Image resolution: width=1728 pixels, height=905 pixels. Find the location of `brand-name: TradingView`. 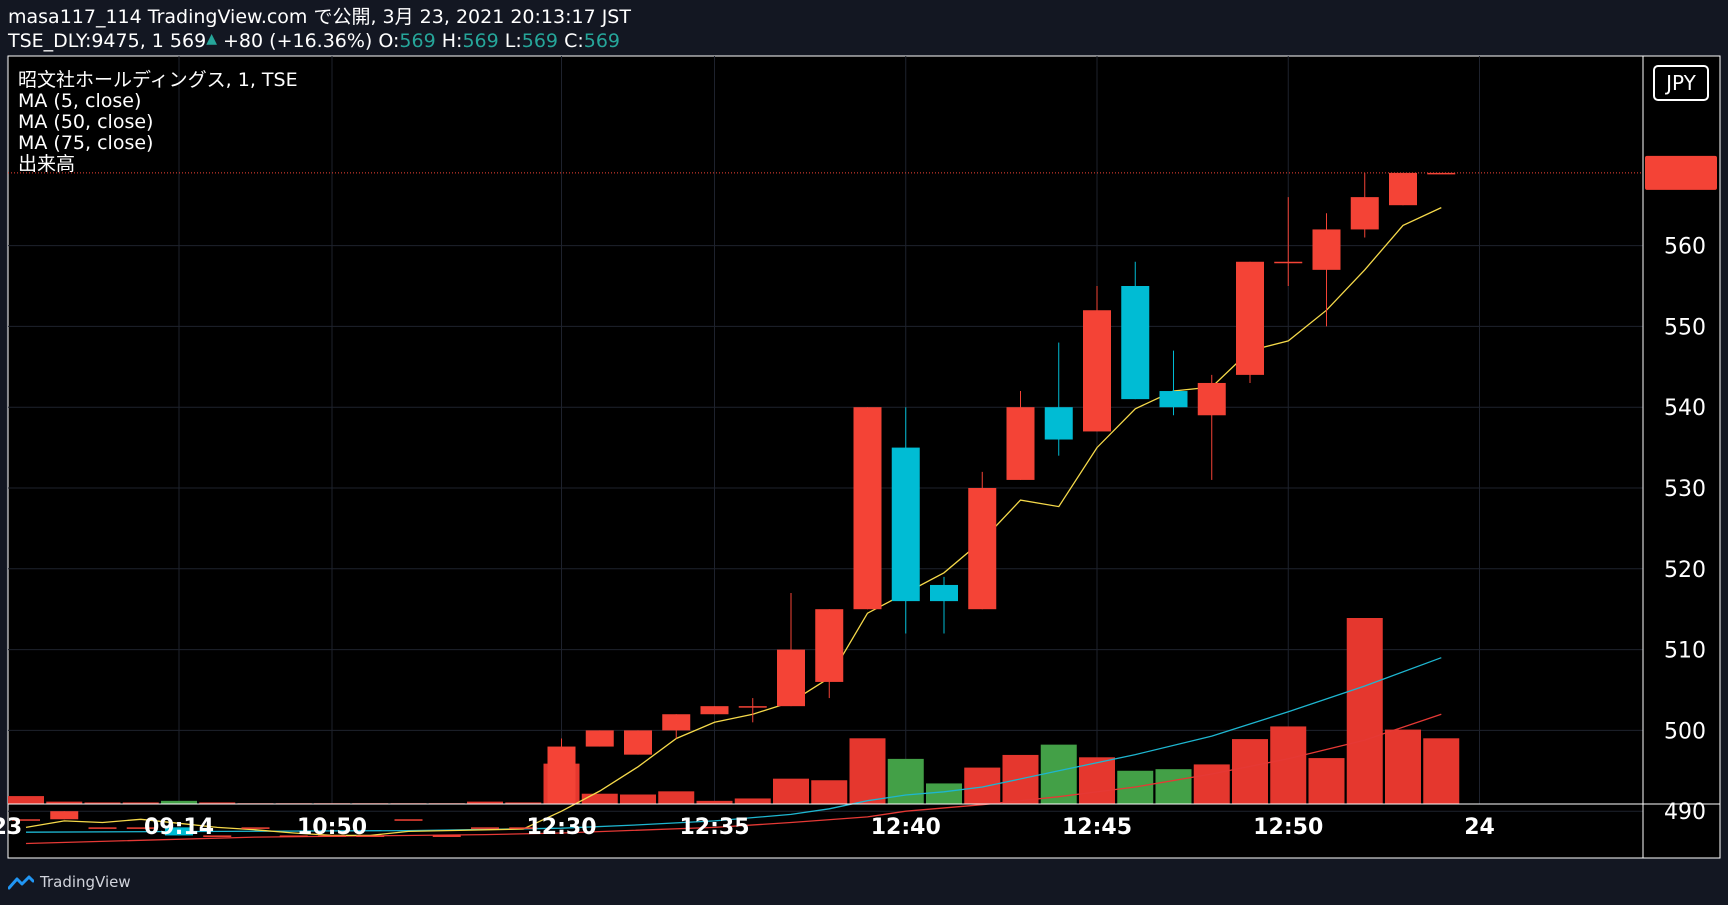

brand-name: TradingView is located at coordinates (85, 882).